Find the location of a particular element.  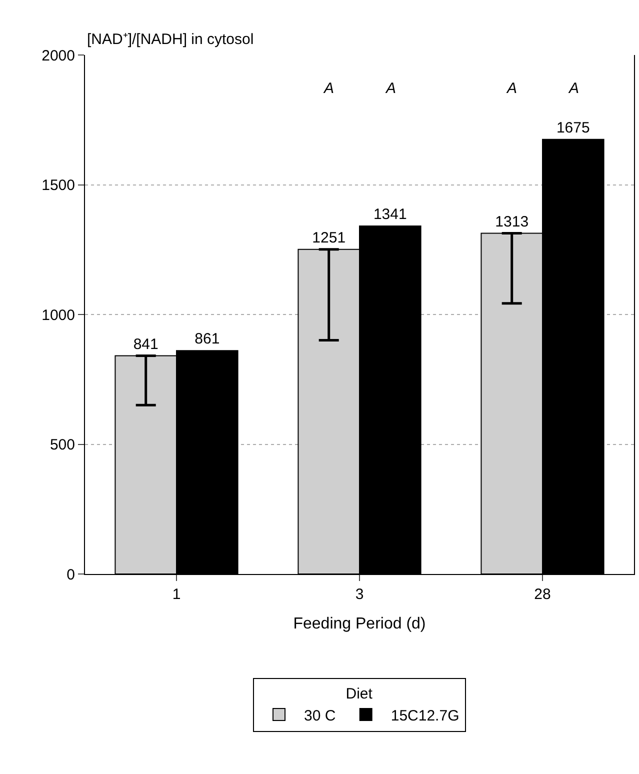

data-label: 861 is located at coordinates (207, 339).